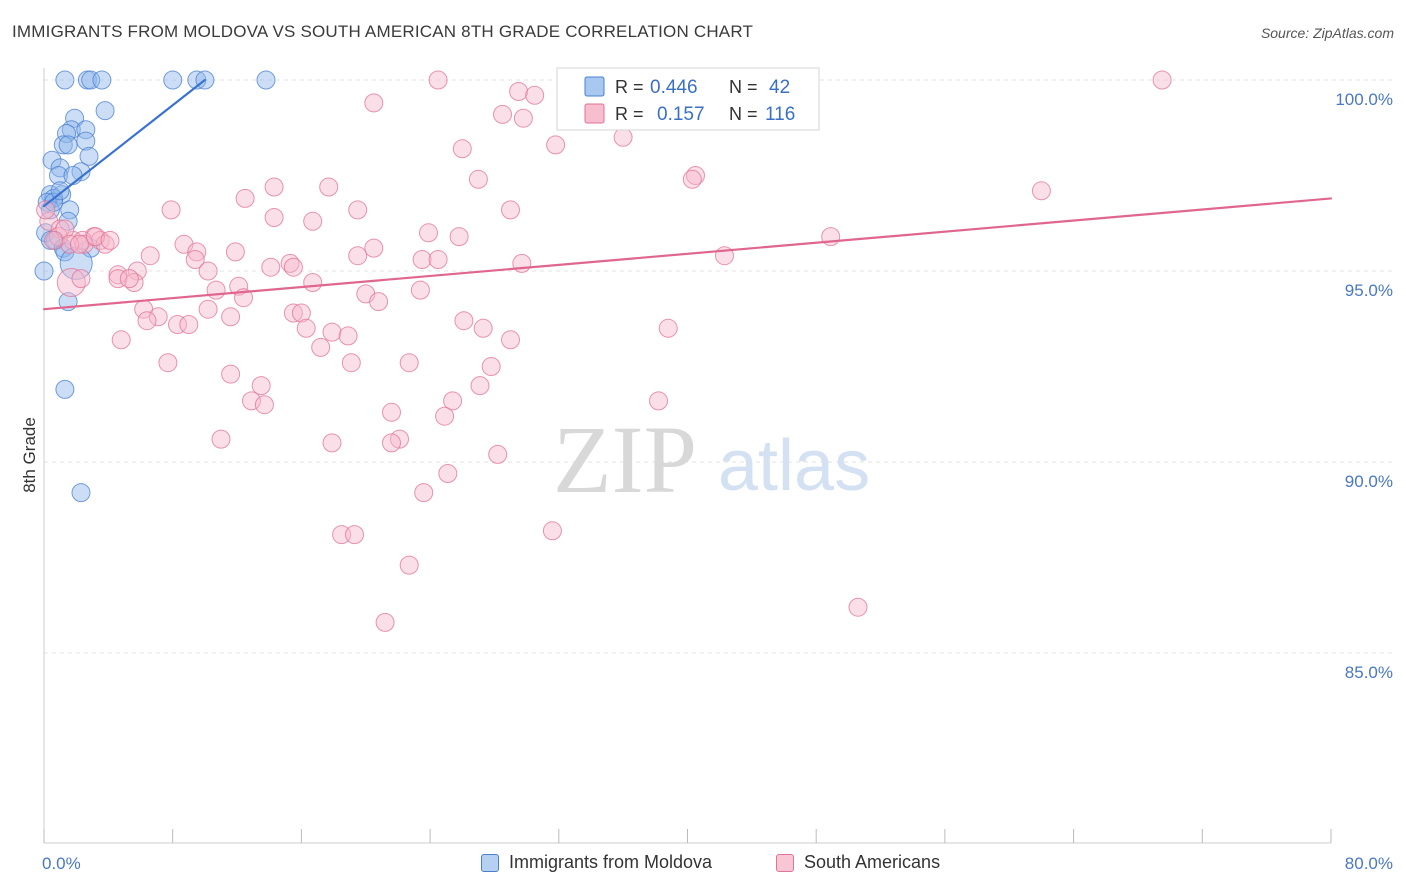 The width and height of the screenshot is (1406, 892). I want to click on legend-label-south-americans: South Americans, so click(872, 862).